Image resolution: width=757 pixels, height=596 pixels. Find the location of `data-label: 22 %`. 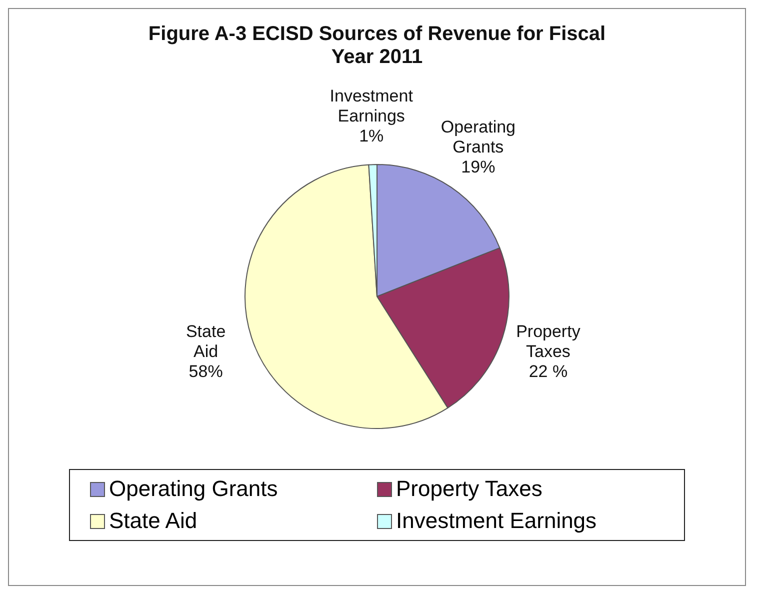

data-label: 22 % is located at coordinates (548, 371).